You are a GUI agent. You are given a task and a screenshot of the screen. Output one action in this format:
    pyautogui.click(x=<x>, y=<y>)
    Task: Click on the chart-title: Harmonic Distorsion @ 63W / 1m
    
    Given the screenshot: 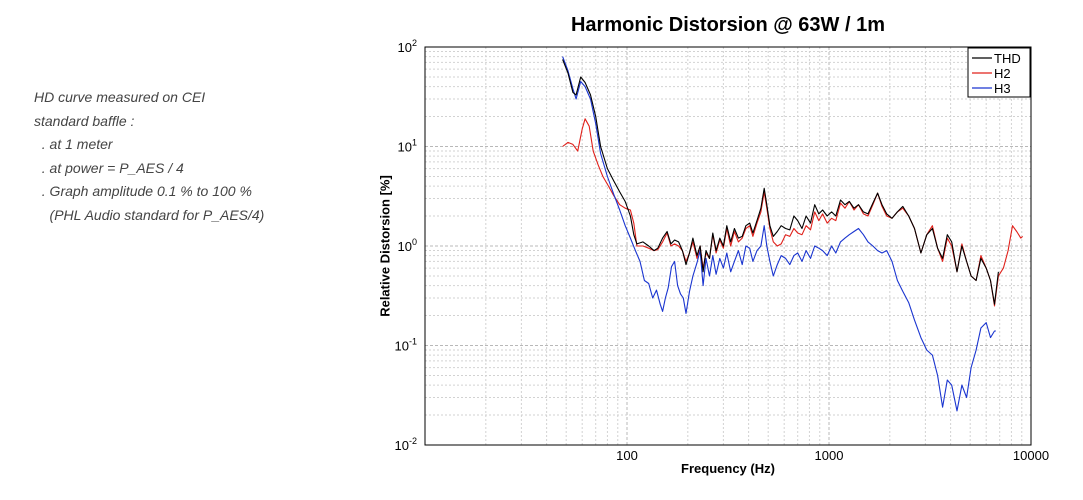 What is the action you would take?
    pyautogui.click(x=727, y=25)
    